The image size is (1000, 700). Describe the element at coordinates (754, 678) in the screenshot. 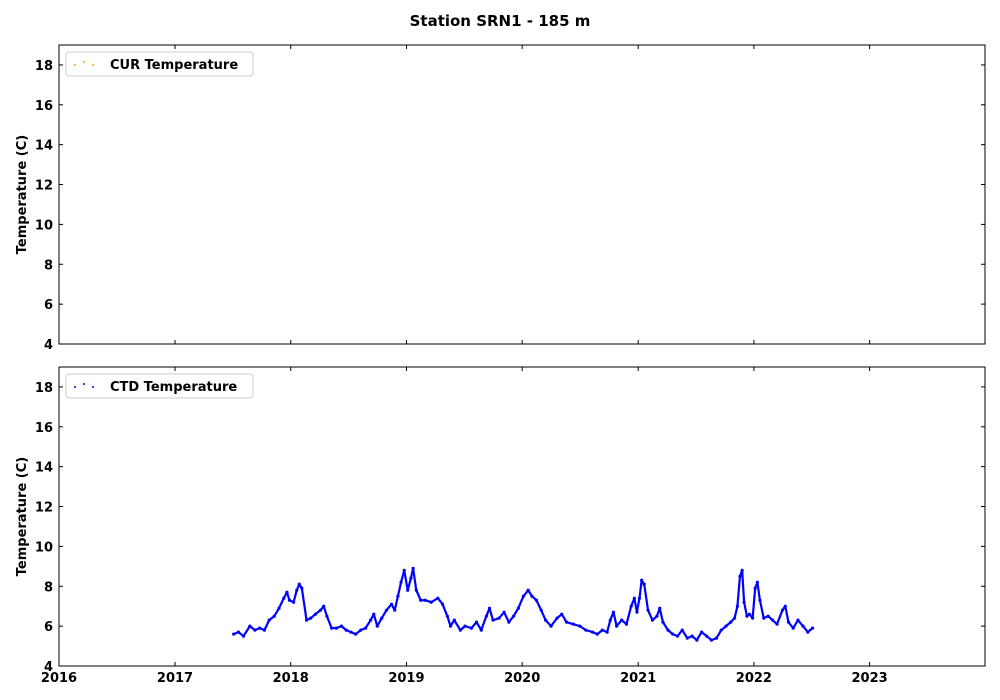

I see `x-tick-label: 2022` at that location.